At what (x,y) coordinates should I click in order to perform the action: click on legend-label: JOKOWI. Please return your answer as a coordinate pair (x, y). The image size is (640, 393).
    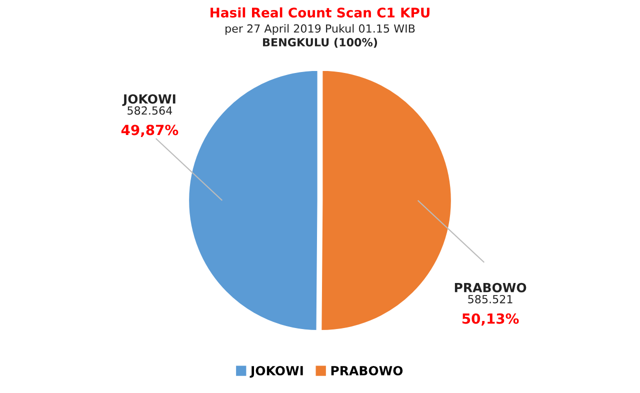
    Looking at the image, I should click on (276, 372).